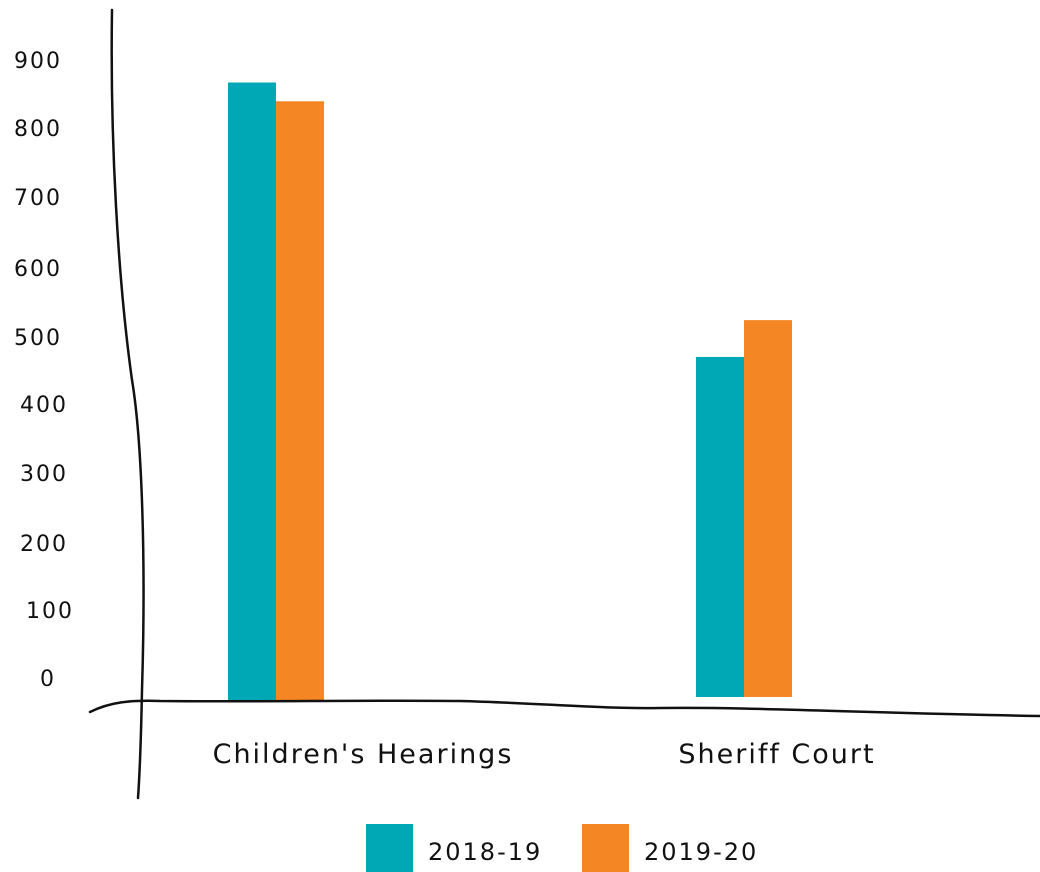 This screenshot has width=1040, height=872. What do you see at coordinates (38, 338) in the screenshot?
I see `y-tick-label: 500` at bounding box center [38, 338].